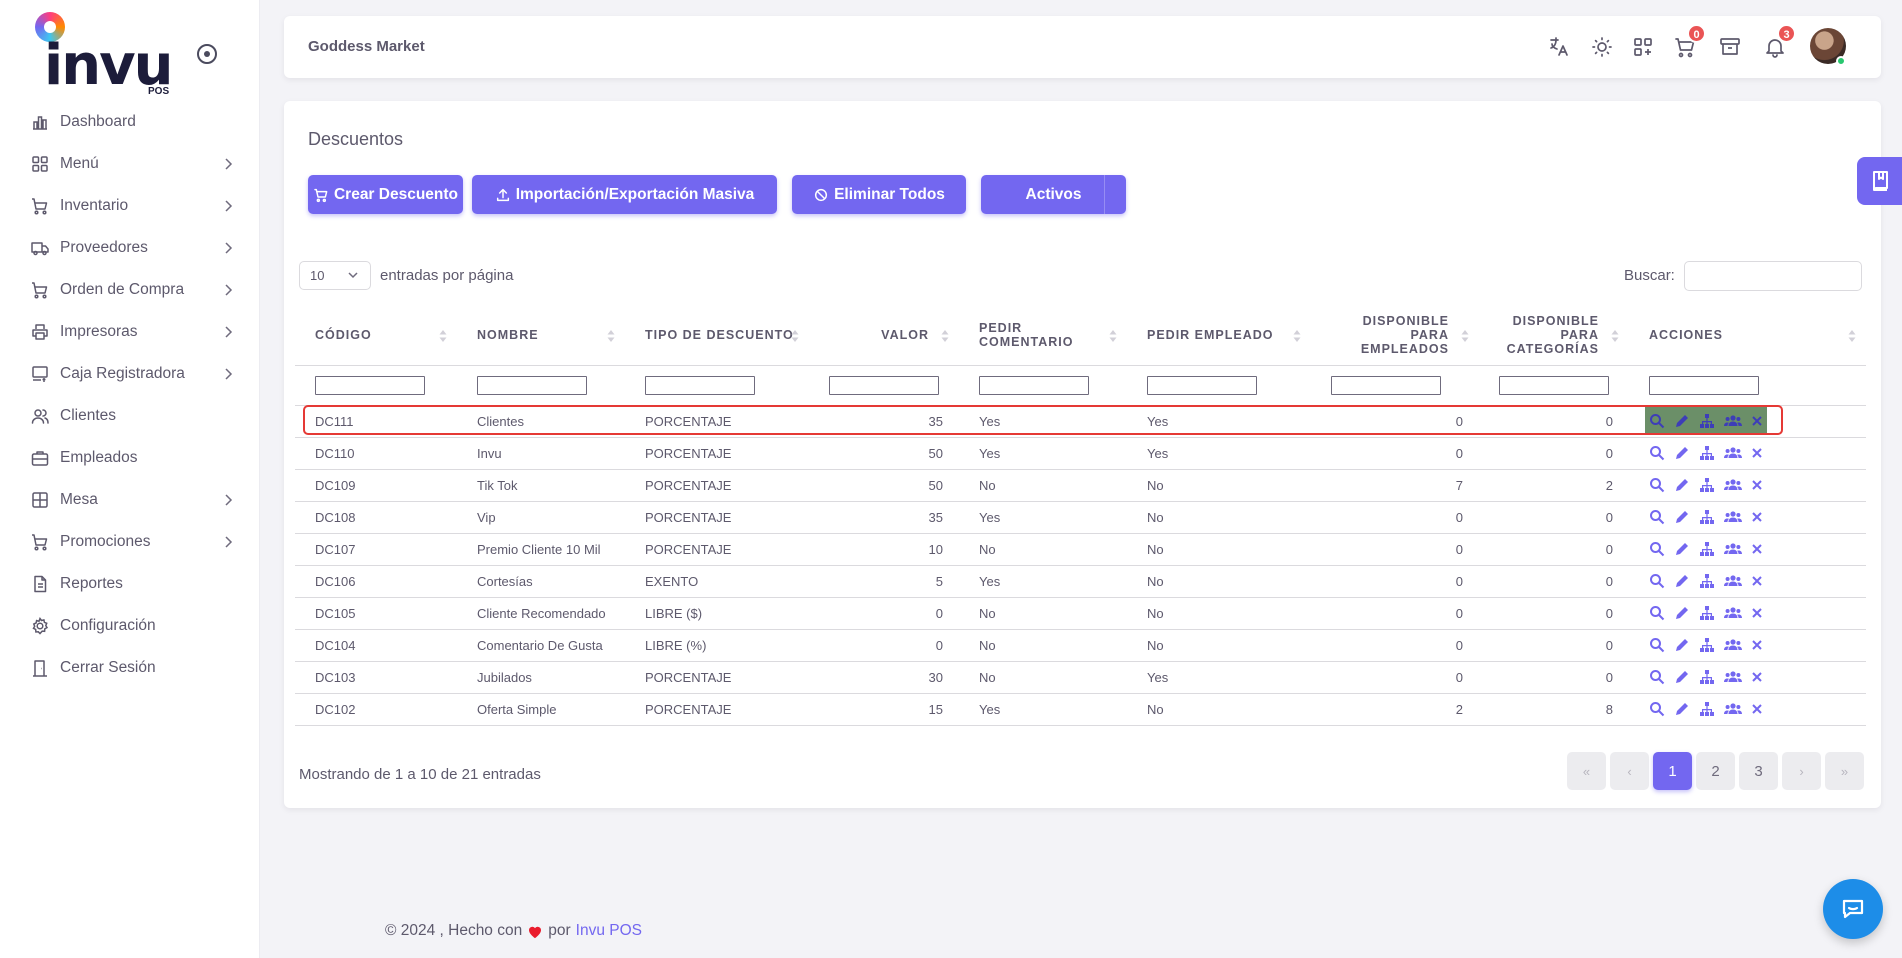  What do you see at coordinates (1715, 771) in the screenshot?
I see `page-2-button: 2` at bounding box center [1715, 771].